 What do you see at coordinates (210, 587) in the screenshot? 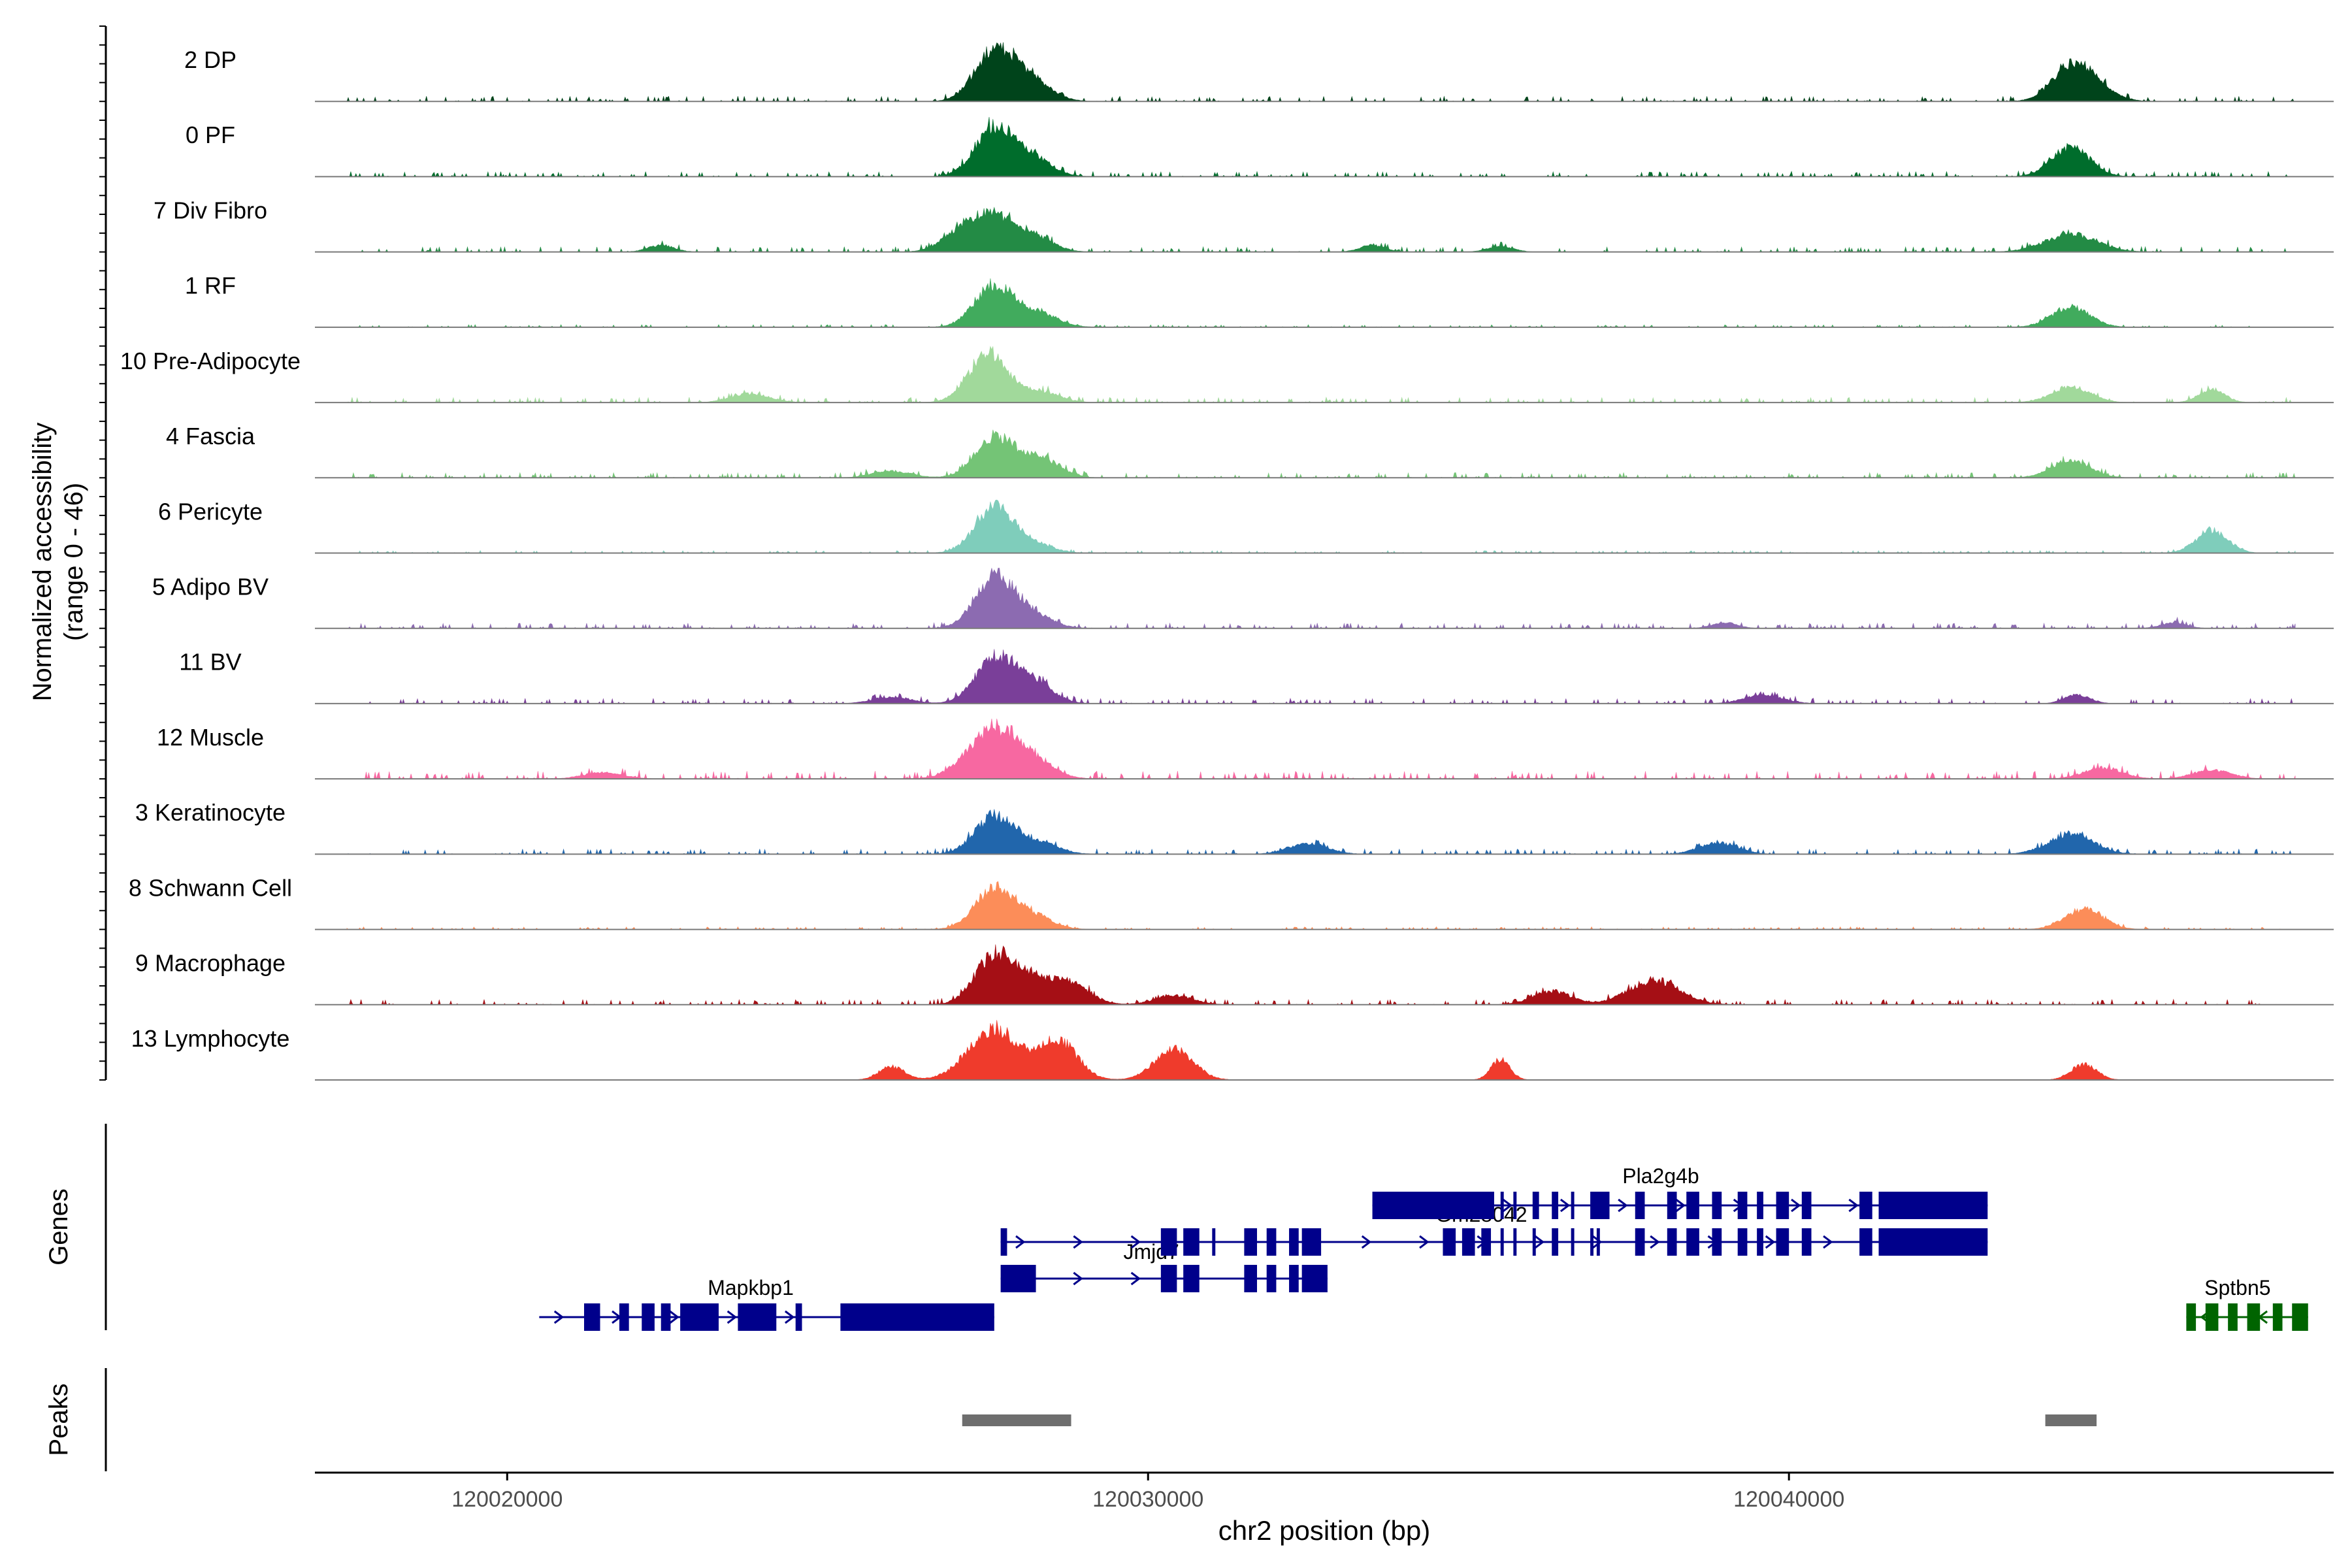
I see `track-label: 5 Adipo BV` at bounding box center [210, 587].